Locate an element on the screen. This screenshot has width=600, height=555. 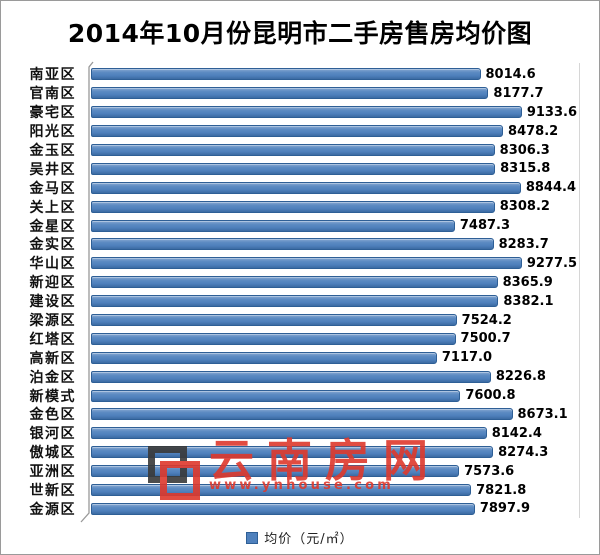
category-label: 梁源区 is located at coordinates (52, 321).